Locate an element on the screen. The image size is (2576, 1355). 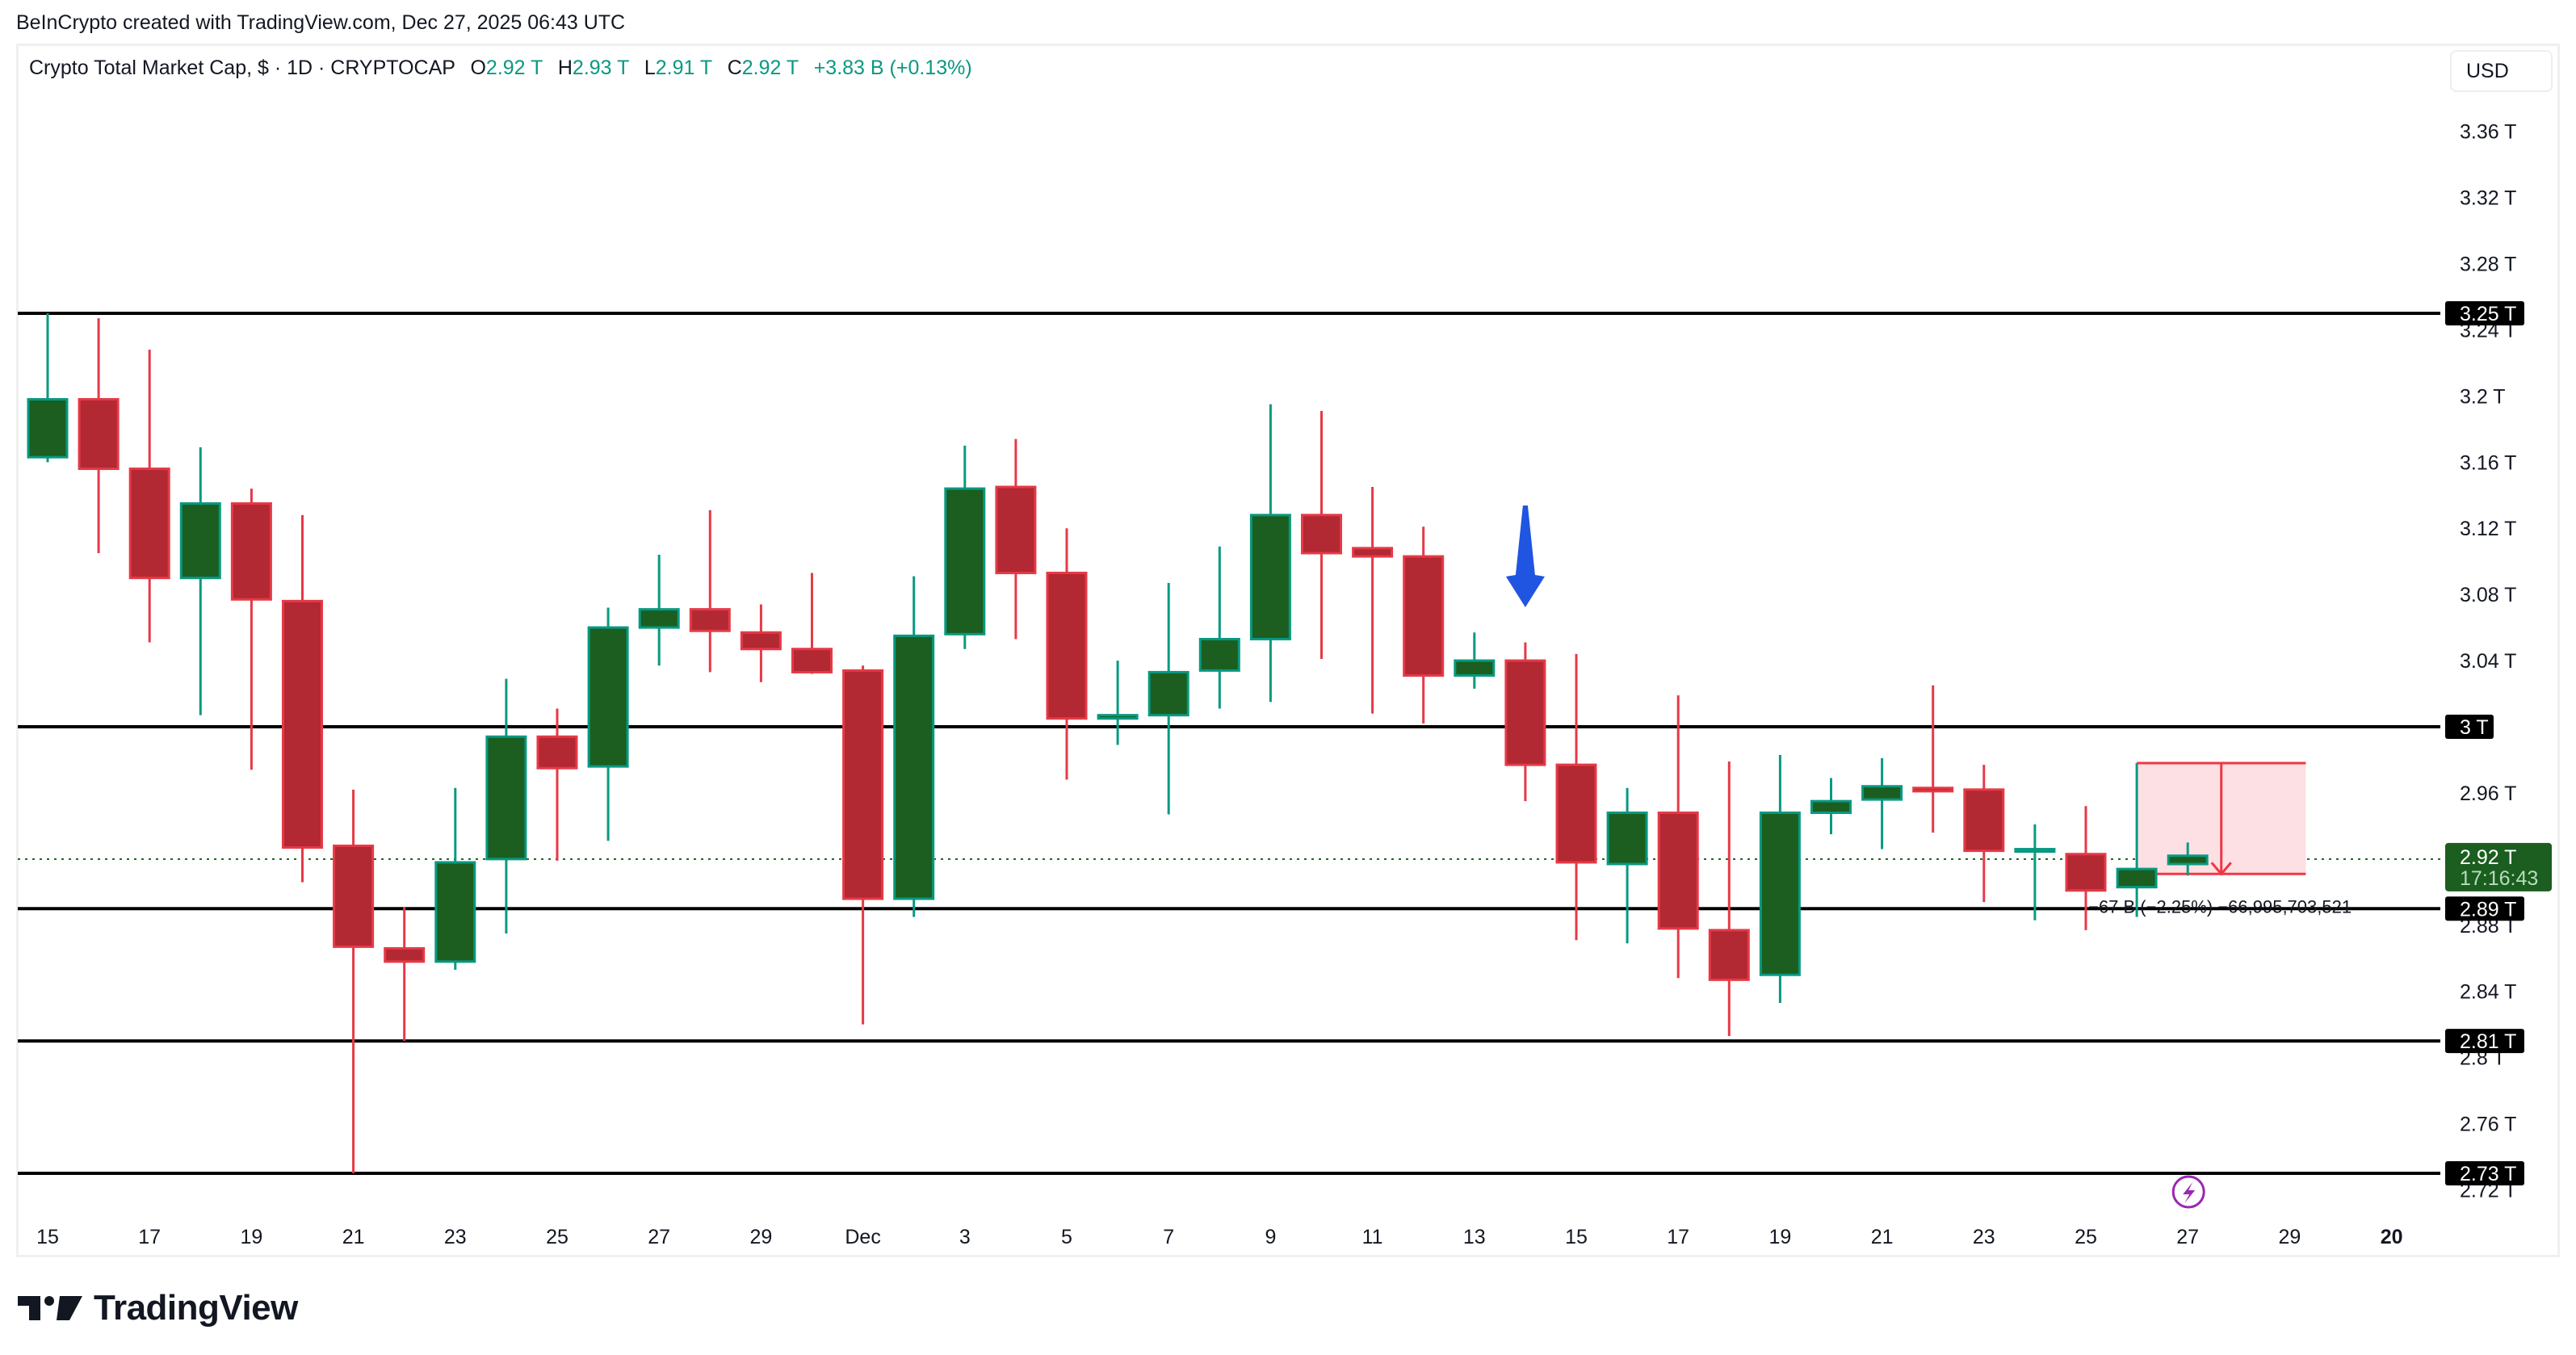
price-tick: 3.12 T is located at coordinates (2488, 529).